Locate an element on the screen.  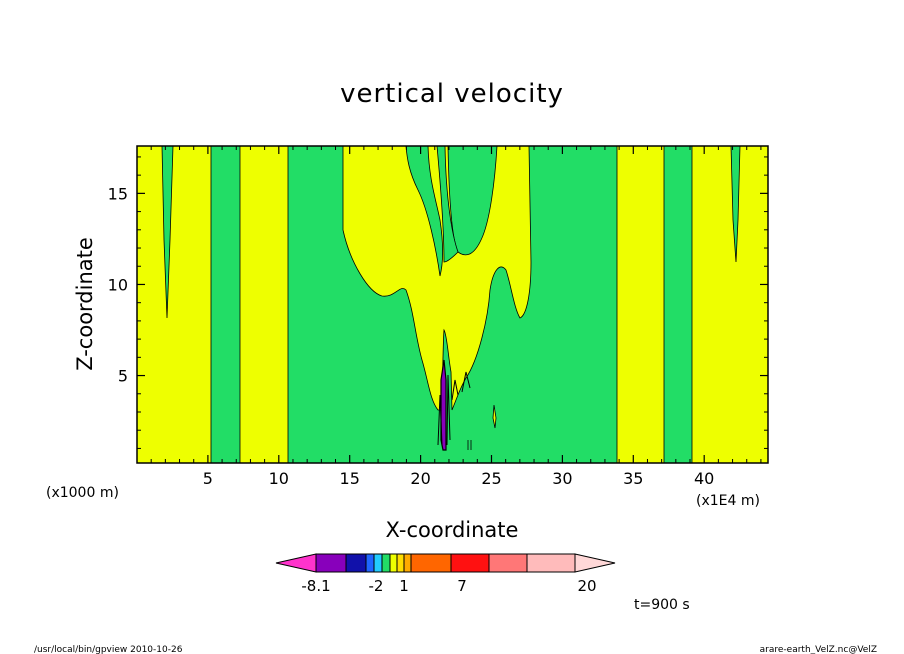
y-tick-label: 5 is located at coordinates (123, 376).